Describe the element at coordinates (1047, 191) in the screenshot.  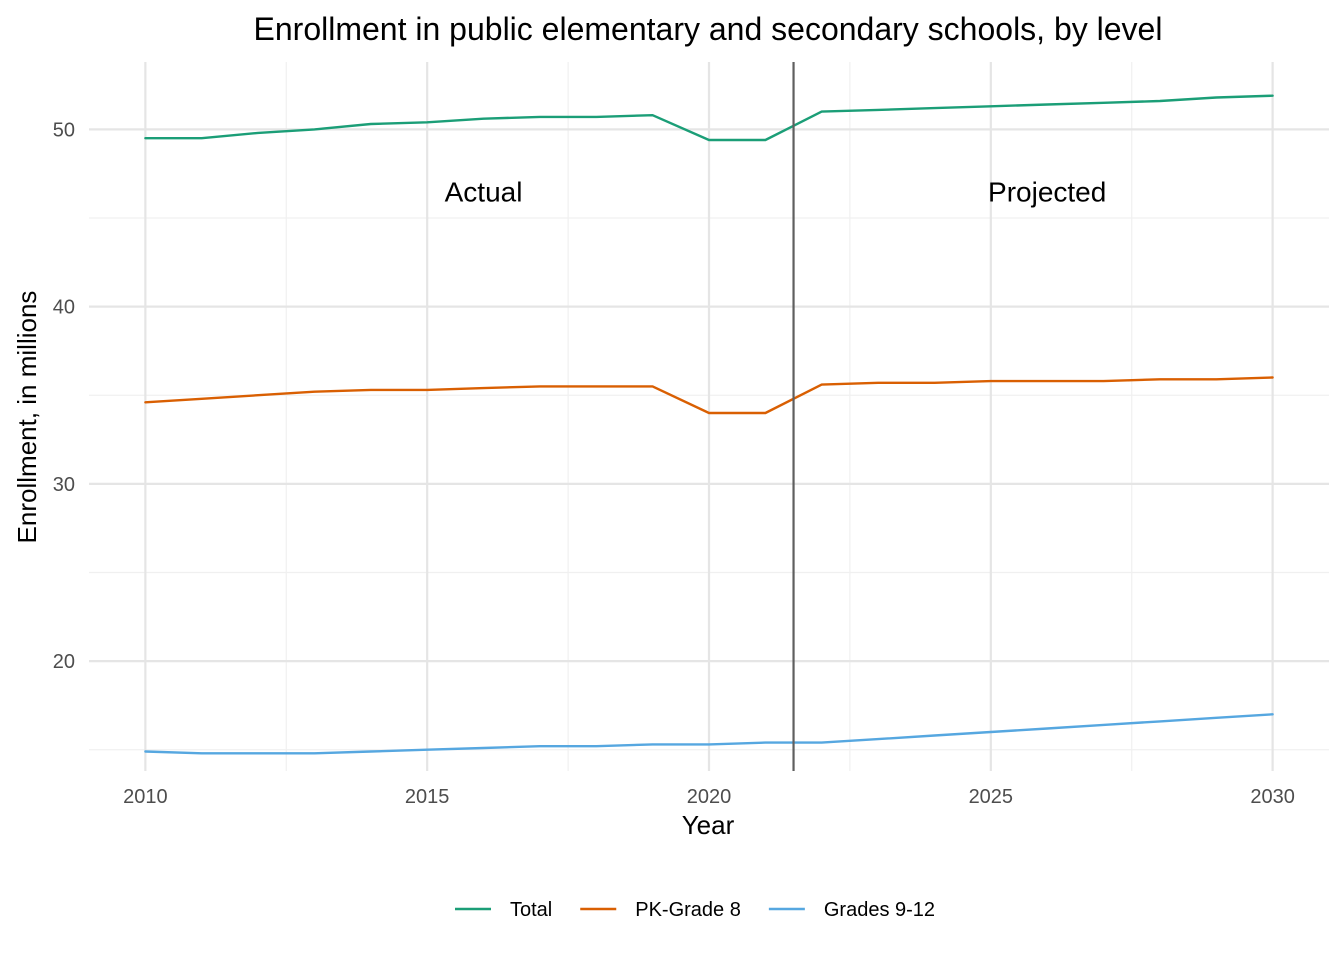
I see `annotation-projected: Projected` at that location.